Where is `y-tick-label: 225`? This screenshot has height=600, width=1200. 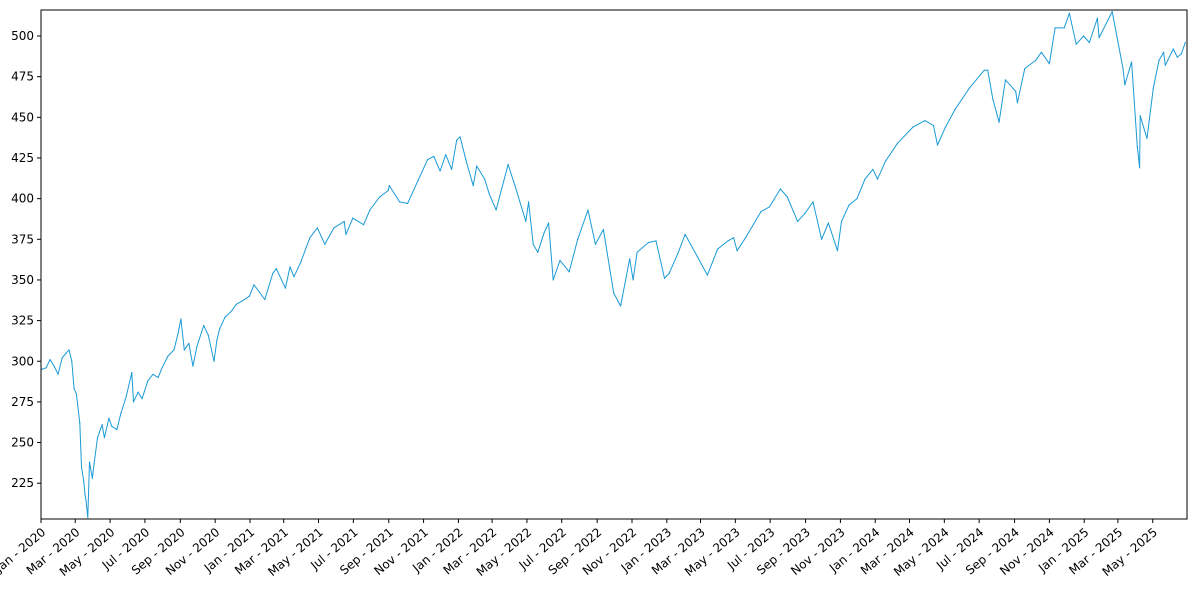
y-tick-label: 225 is located at coordinates (22, 483).